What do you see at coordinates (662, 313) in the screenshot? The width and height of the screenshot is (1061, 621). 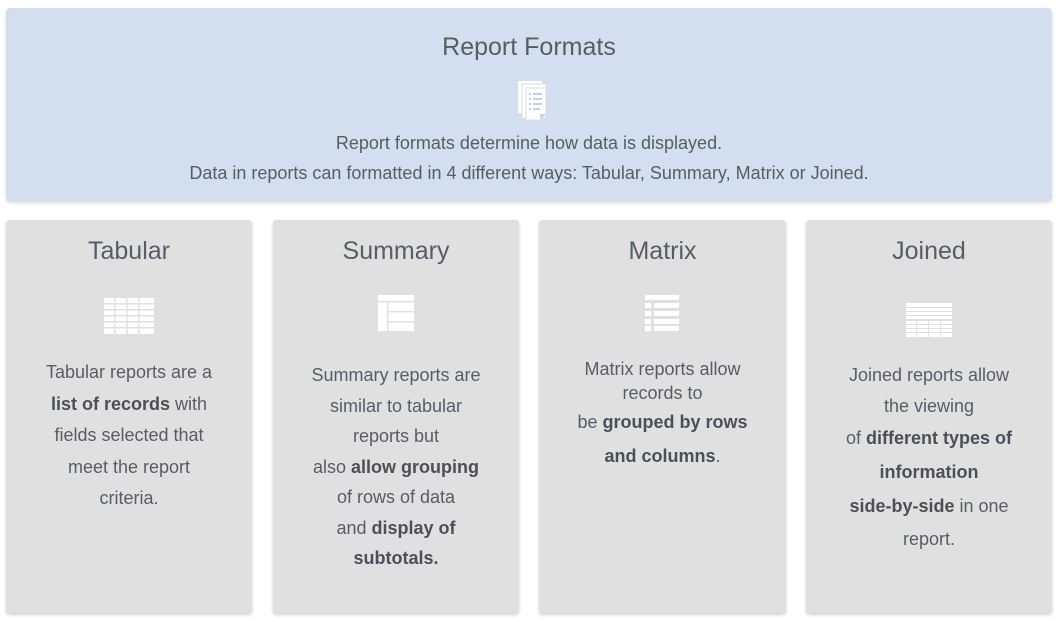 I see `matrix-list-icon` at bounding box center [662, 313].